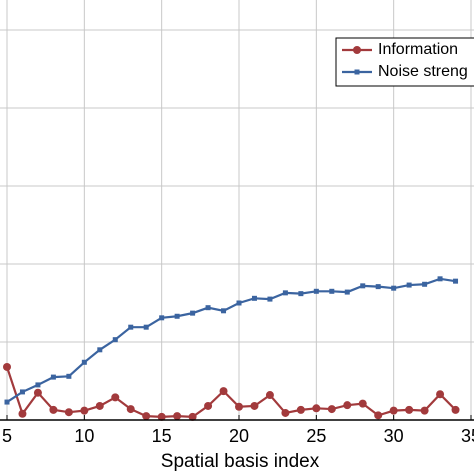  What do you see at coordinates (394, 436) in the screenshot?
I see `x-tick-label: 30` at bounding box center [394, 436].